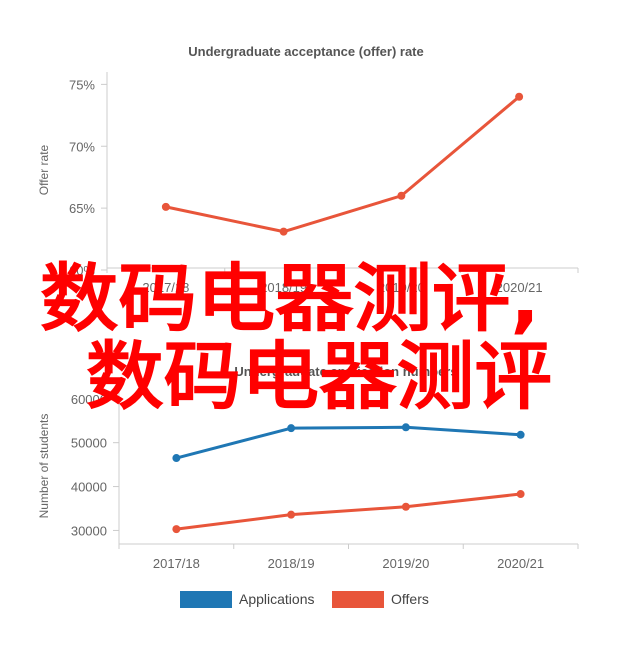  What do you see at coordinates (82, 146) in the screenshot?
I see `y-tick-label: 70%` at bounding box center [82, 146].